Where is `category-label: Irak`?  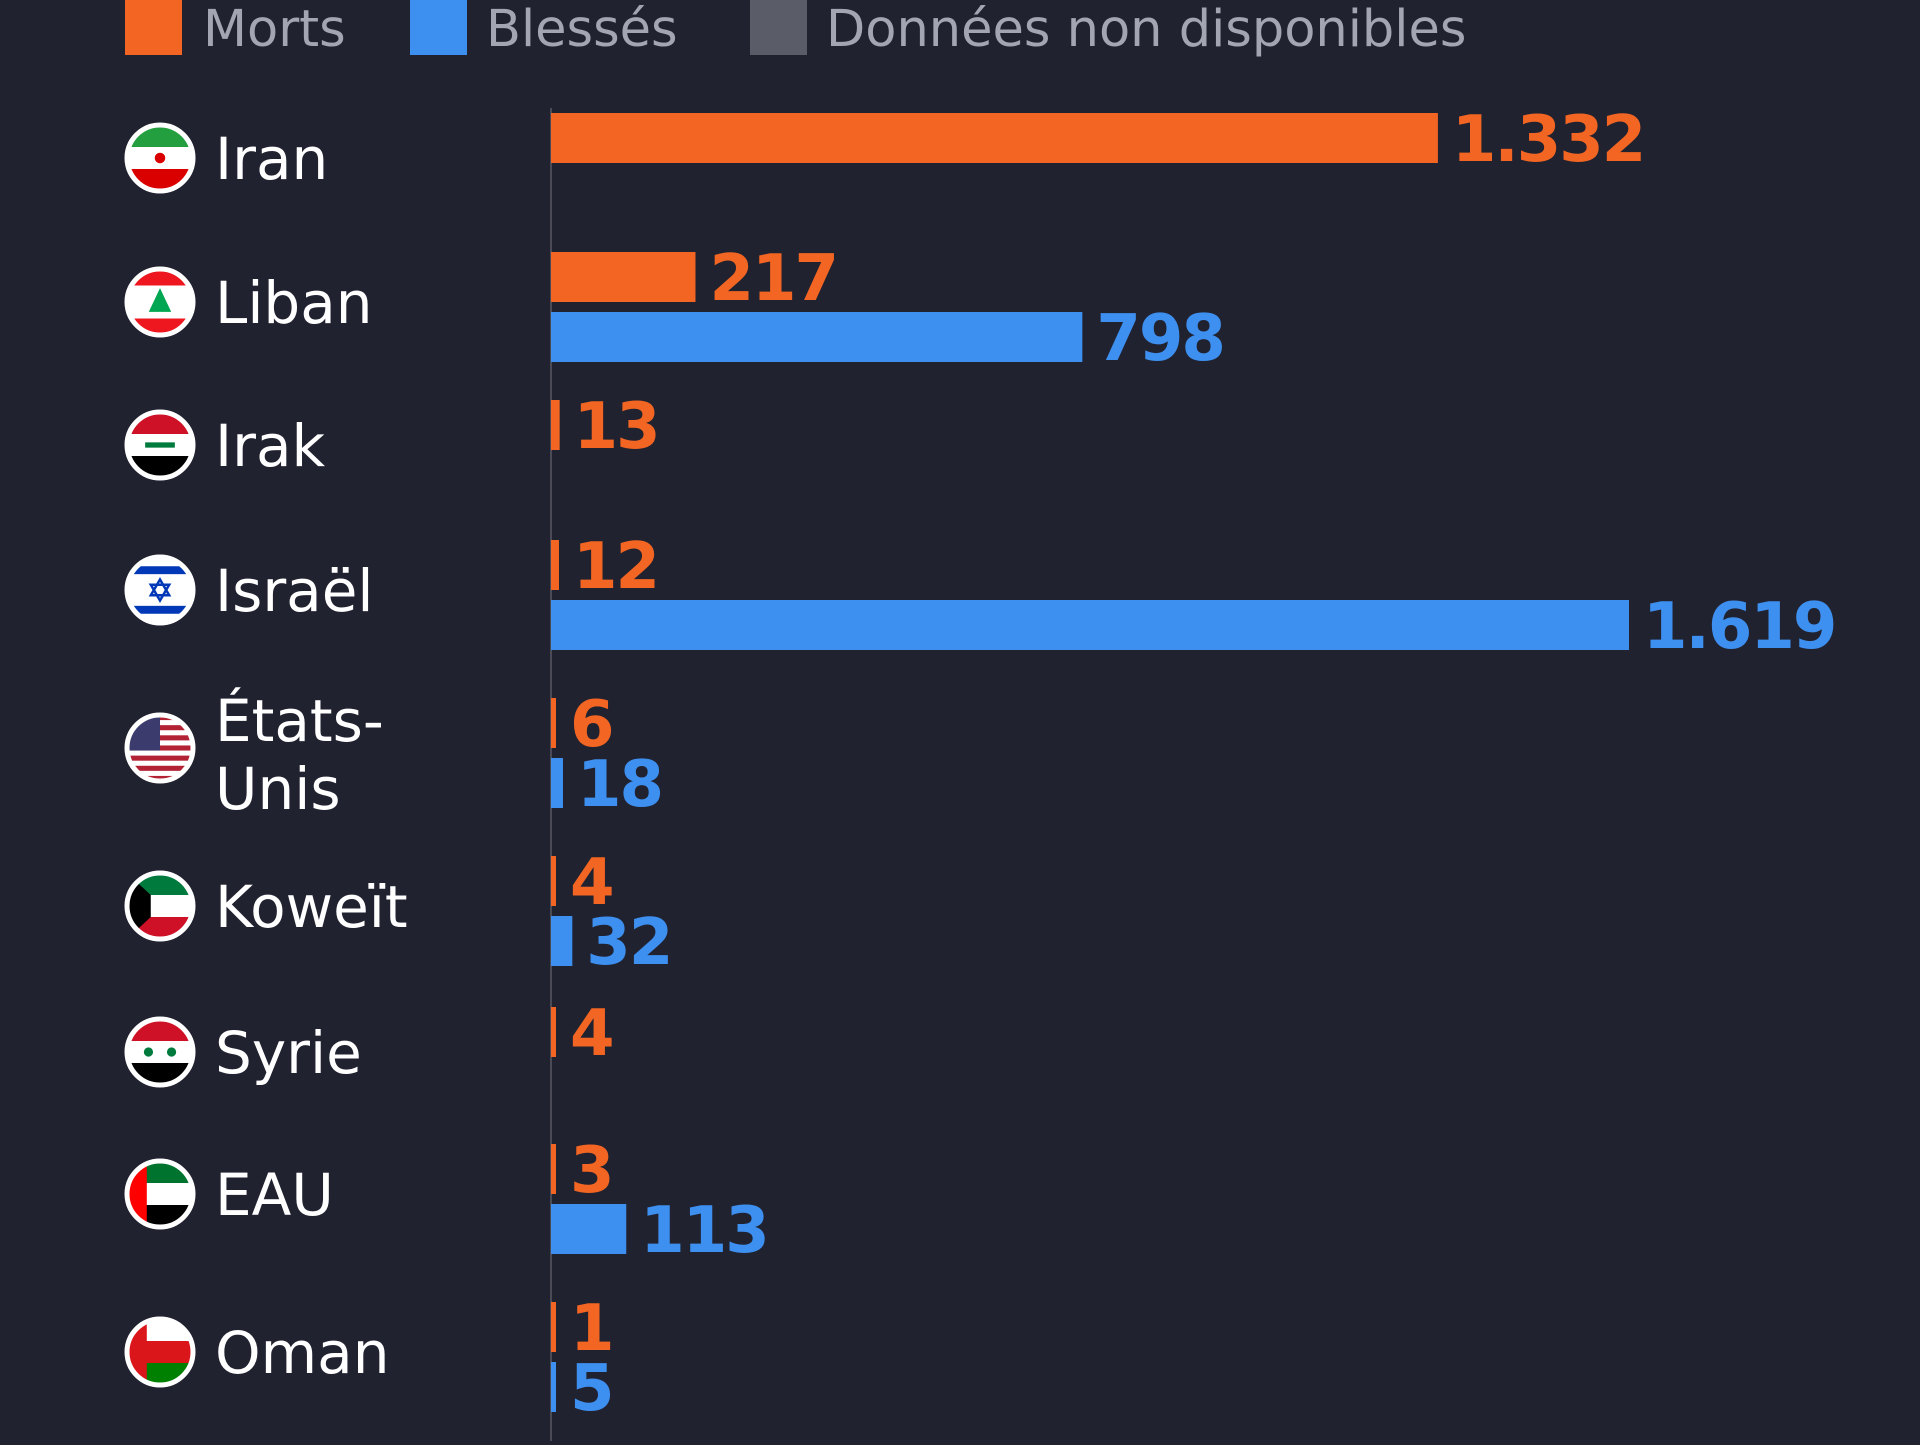 category-label: Irak is located at coordinates (270, 446).